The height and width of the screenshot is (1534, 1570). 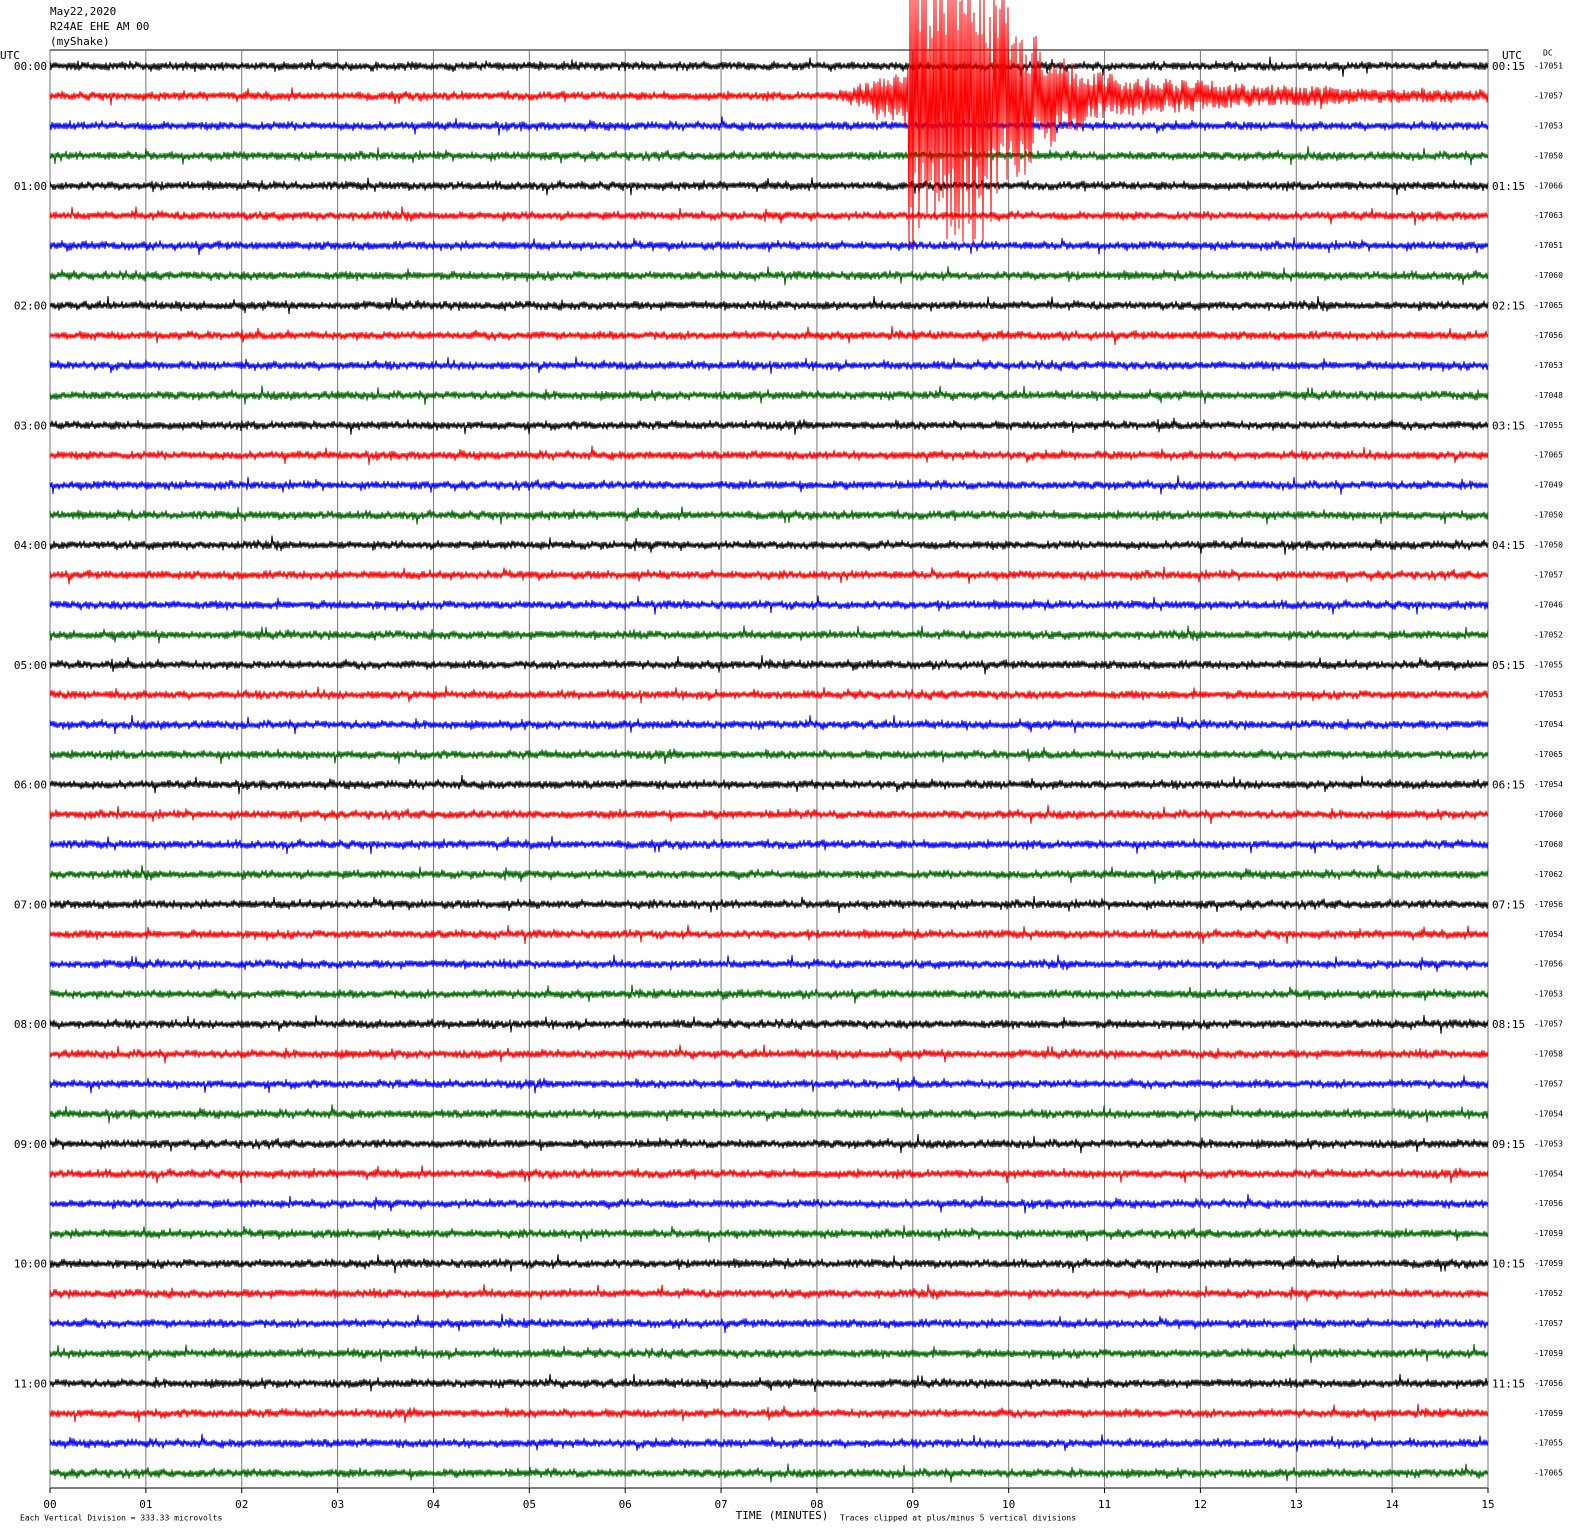 What do you see at coordinates (529, 1504) in the screenshot?
I see `x-tick-label: 05` at bounding box center [529, 1504].